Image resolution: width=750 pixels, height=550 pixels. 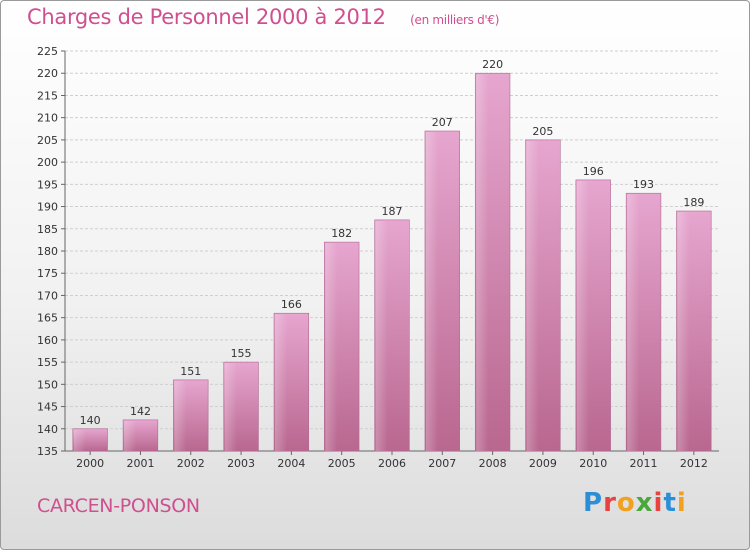 What do you see at coordinates (593, 171) in the screenshot?
I see `bar-value-label: 196` at bounding box center [593, 171].